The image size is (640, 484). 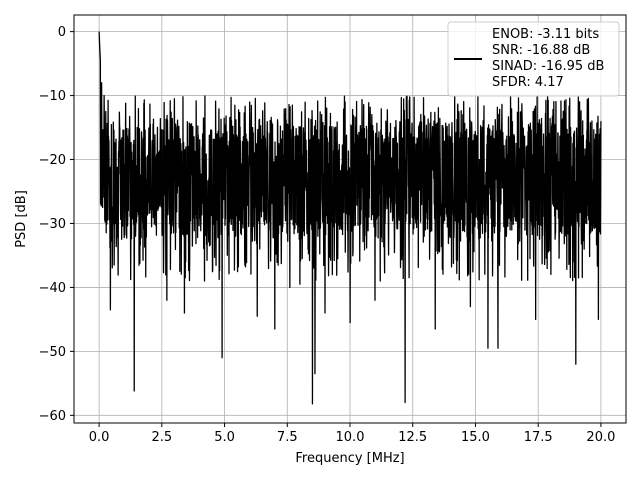 I want to click on x-tick-label: 5.0, so click(x=224, y=437).